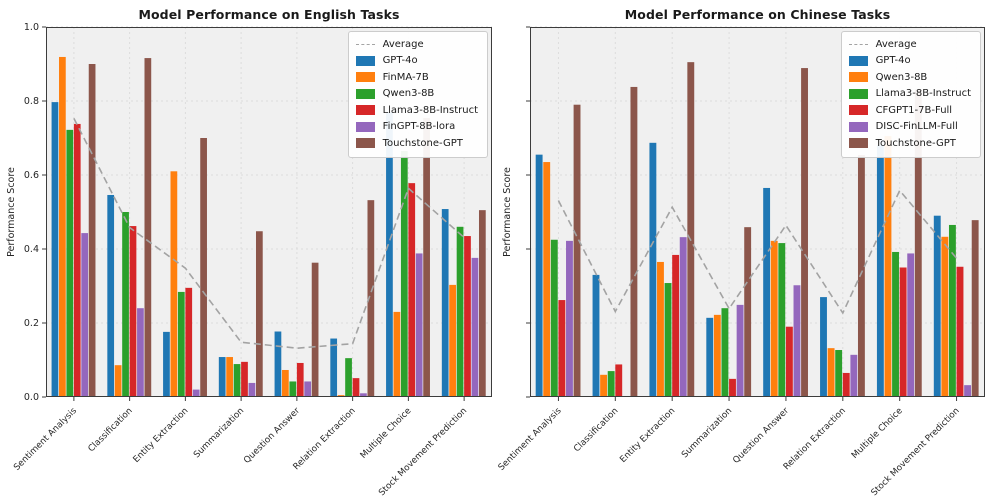  I want to click on chart-title-english: Model Performance on English Tasks, so click(269, 14).